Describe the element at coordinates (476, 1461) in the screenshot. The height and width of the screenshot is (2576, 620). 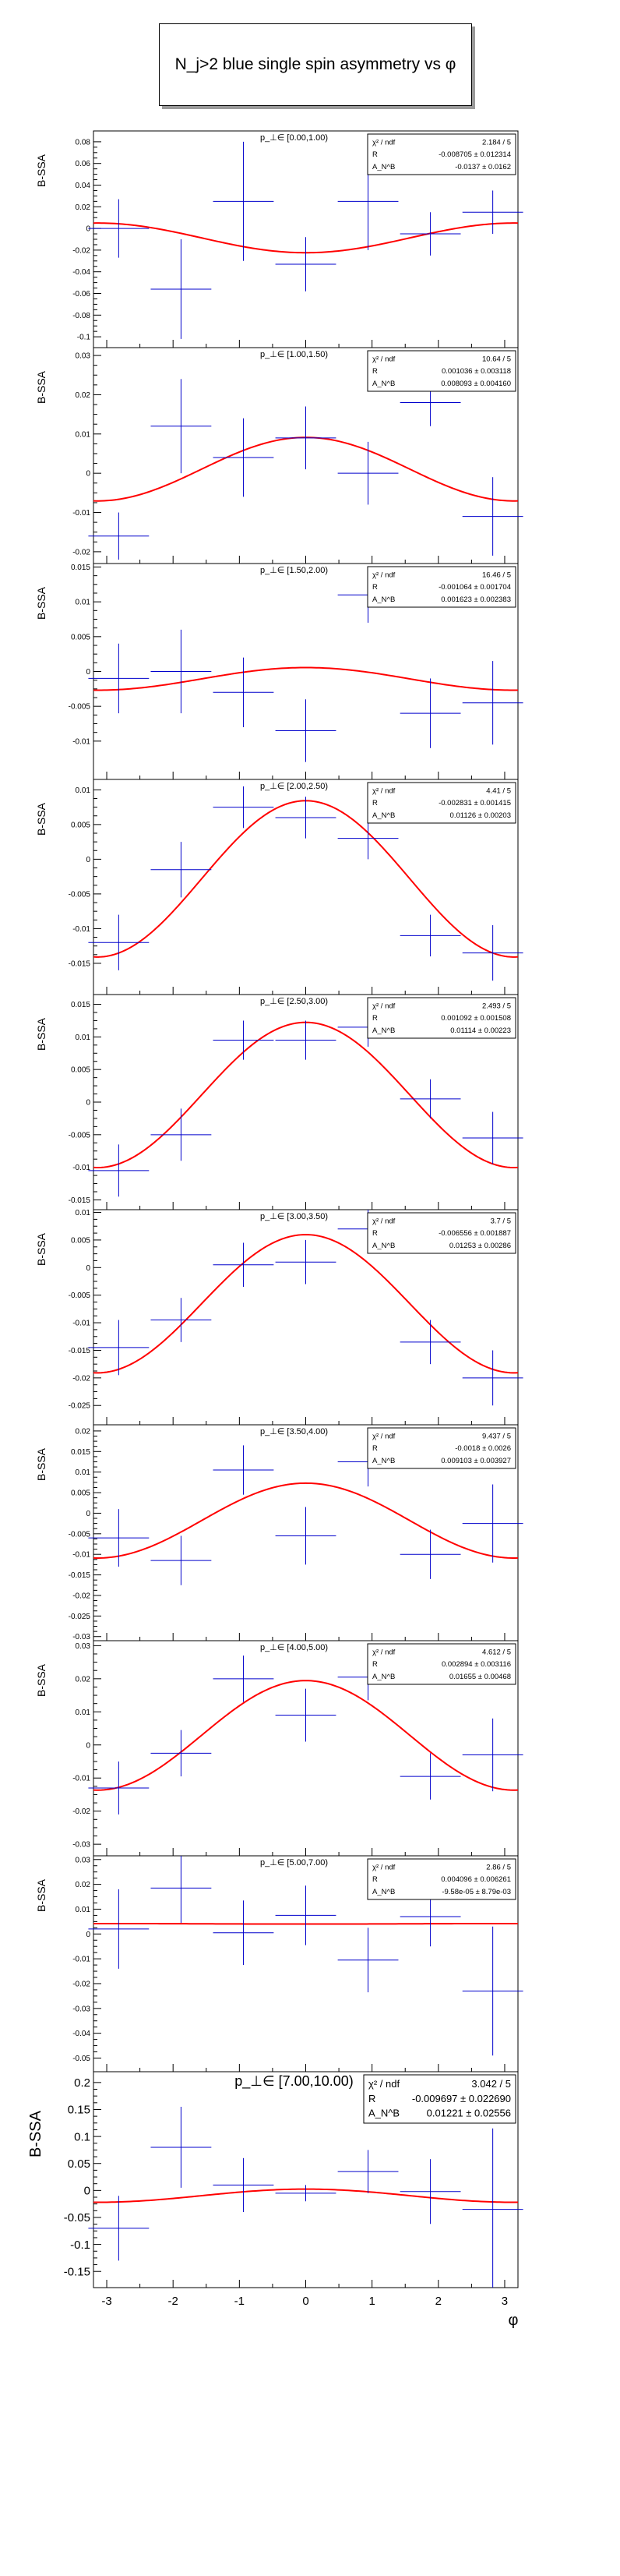
I see `stats-value: 0.009103 ± 0.003927` at that location.